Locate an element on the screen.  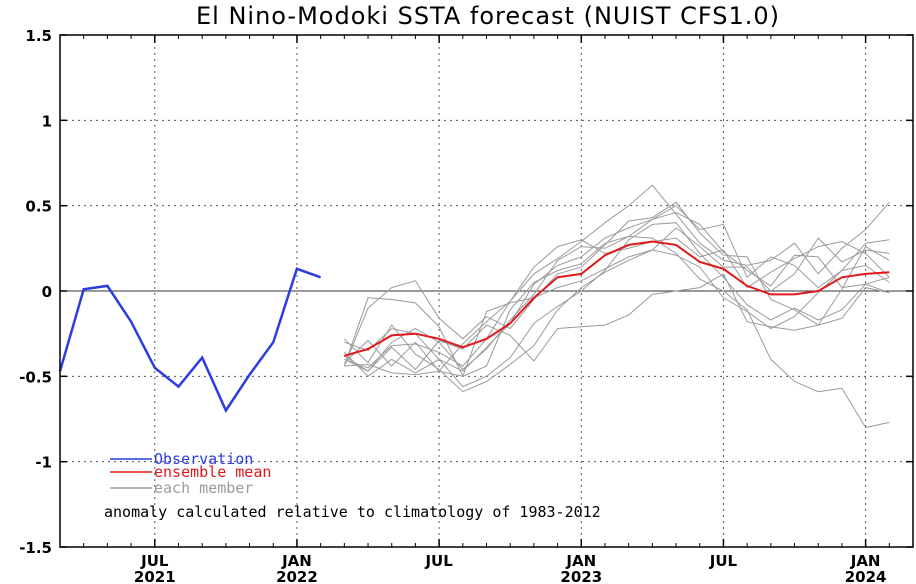
legend-each-member-label: each member is located at coordinates (203, 488).